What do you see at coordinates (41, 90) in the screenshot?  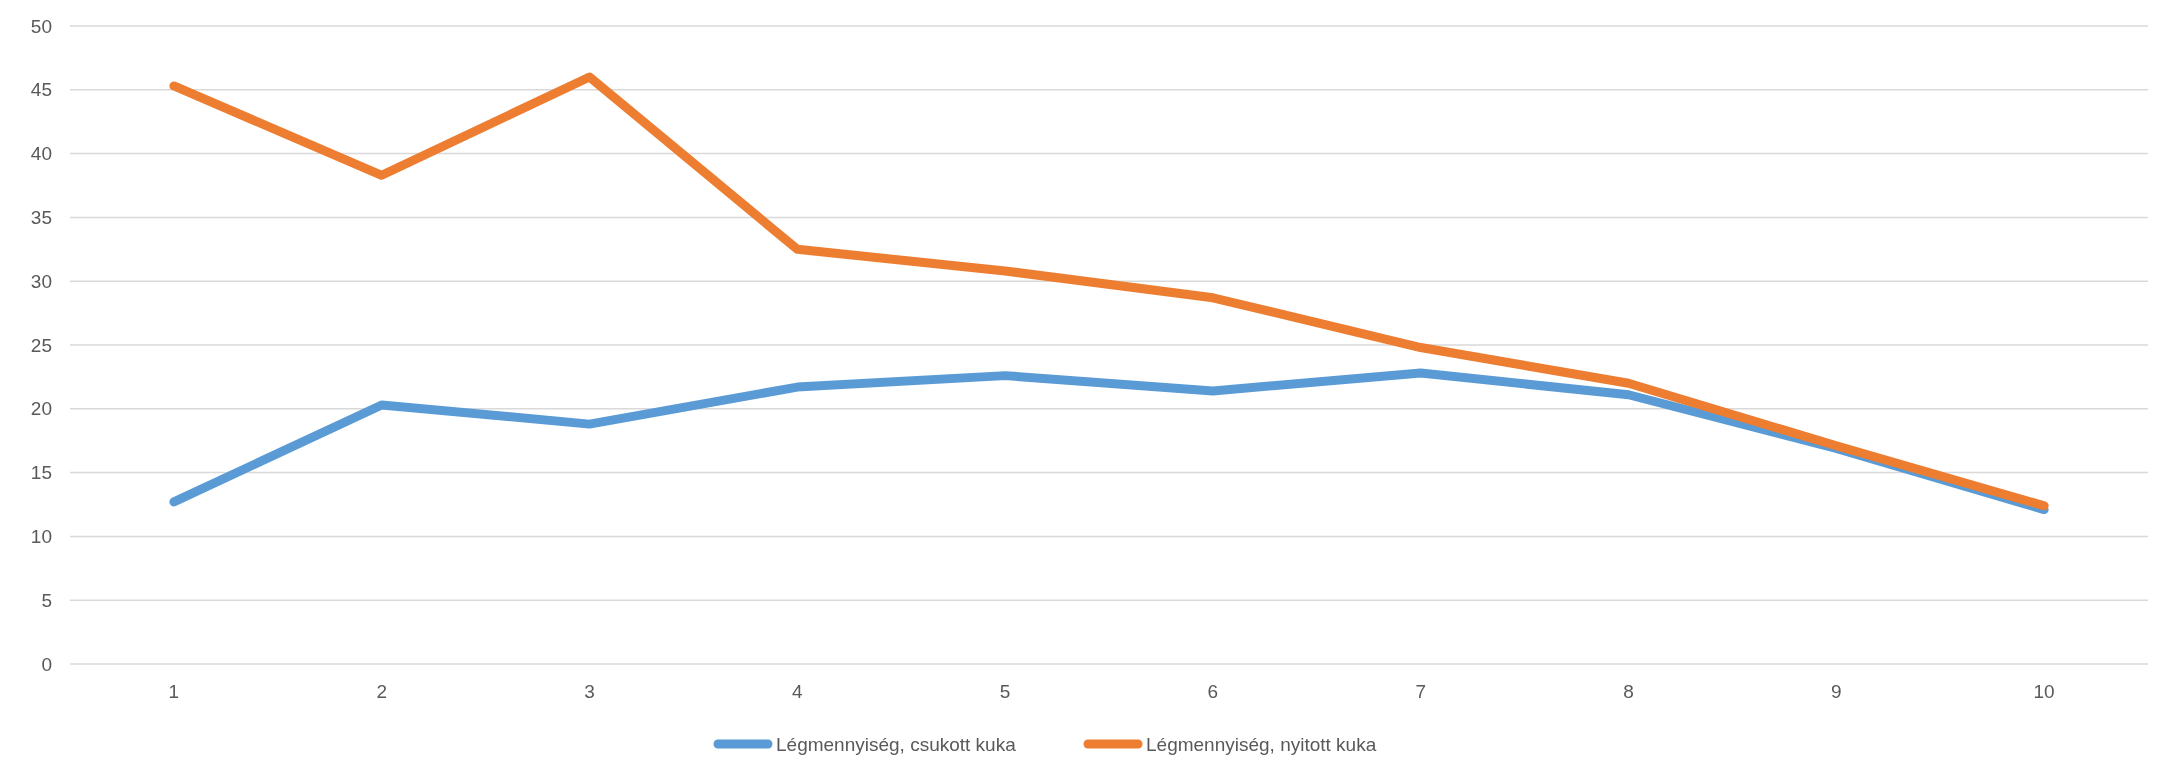 I see `y-tick-label: 45` at bounding box center [41, 90].